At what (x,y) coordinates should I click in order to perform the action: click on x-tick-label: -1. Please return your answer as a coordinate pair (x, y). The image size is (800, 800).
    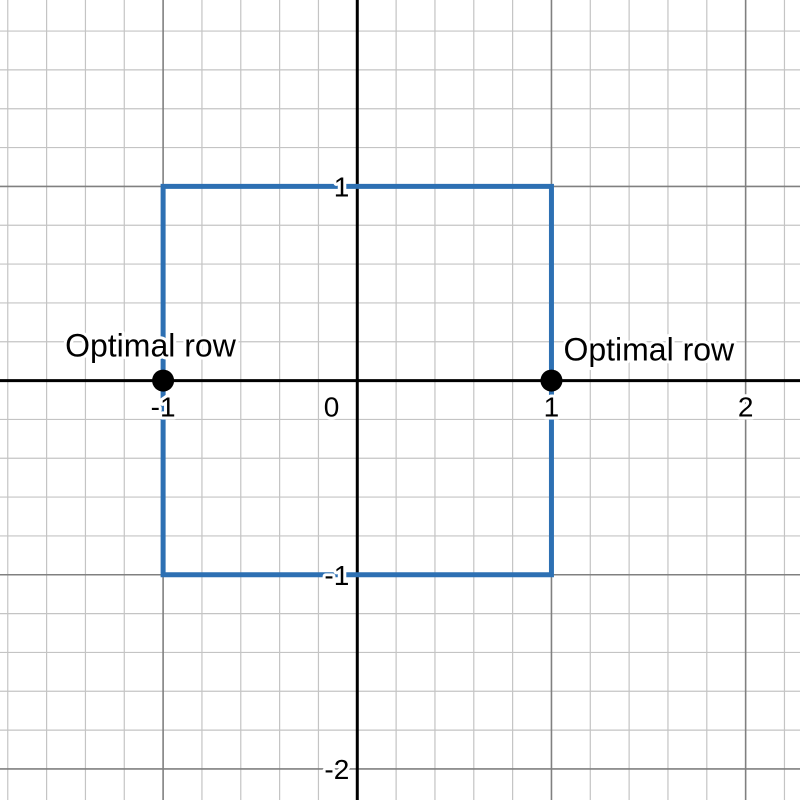
    Looking at the image, I should click on (163, 407).